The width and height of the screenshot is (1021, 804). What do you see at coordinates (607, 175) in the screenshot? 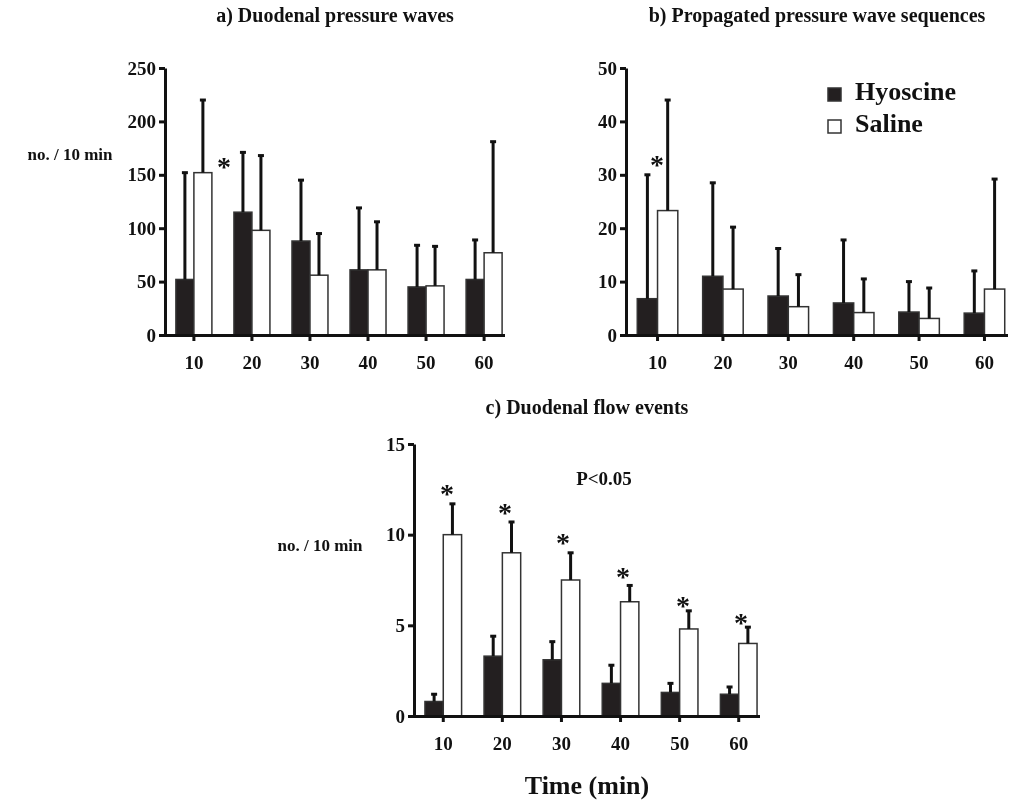
I see `y-tick-label: 30` at bounding box center [607, 175].